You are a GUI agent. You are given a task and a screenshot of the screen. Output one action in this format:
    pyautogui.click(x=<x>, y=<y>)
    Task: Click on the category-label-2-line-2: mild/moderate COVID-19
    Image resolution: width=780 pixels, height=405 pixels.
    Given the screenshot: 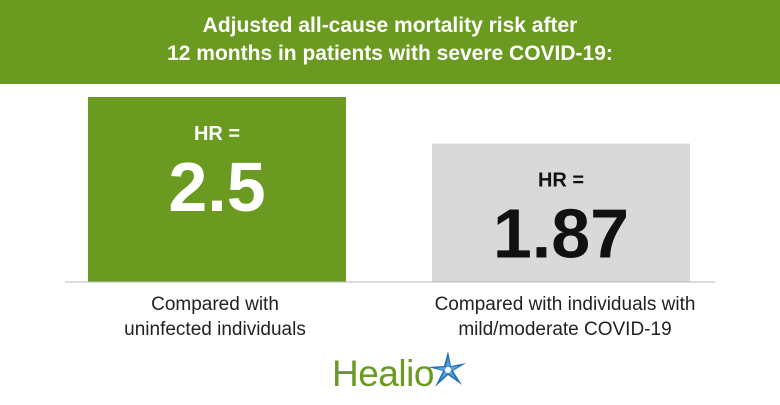 What is the action you would take?
    pyautogui.click(x=565, y=329)
    